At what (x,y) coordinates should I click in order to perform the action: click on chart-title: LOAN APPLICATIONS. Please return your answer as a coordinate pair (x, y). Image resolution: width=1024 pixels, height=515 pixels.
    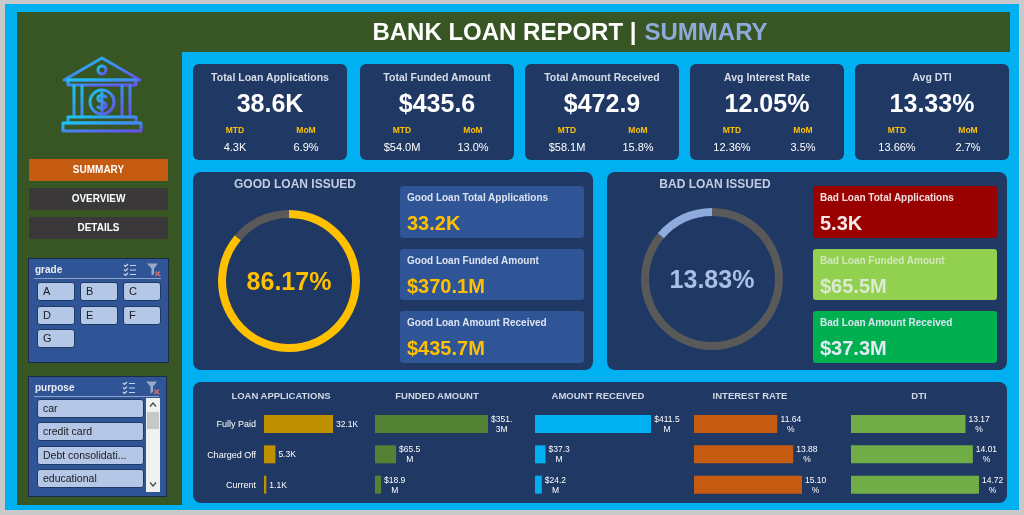
    Looking at the image, I should click on (281, 396).